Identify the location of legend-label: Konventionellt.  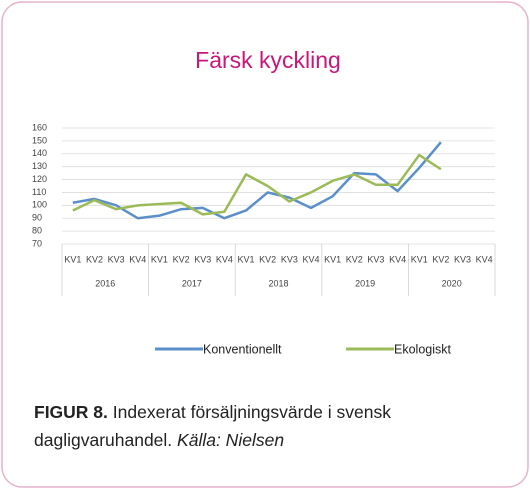
(242, 349).